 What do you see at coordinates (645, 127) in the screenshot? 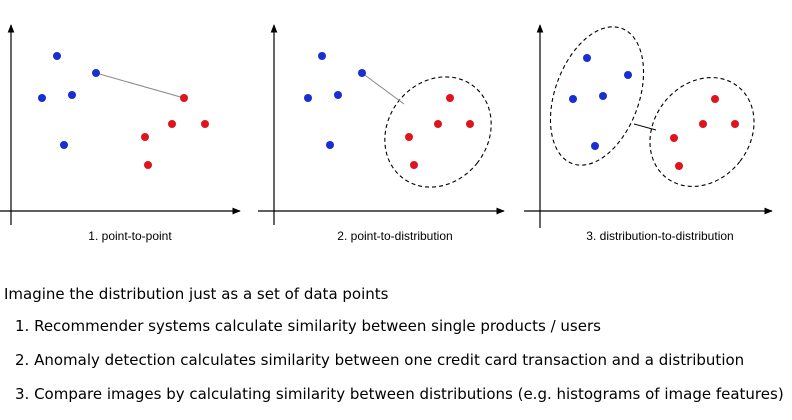
I see `distribution-to-distribution-link` at bounding box center [645, 127].